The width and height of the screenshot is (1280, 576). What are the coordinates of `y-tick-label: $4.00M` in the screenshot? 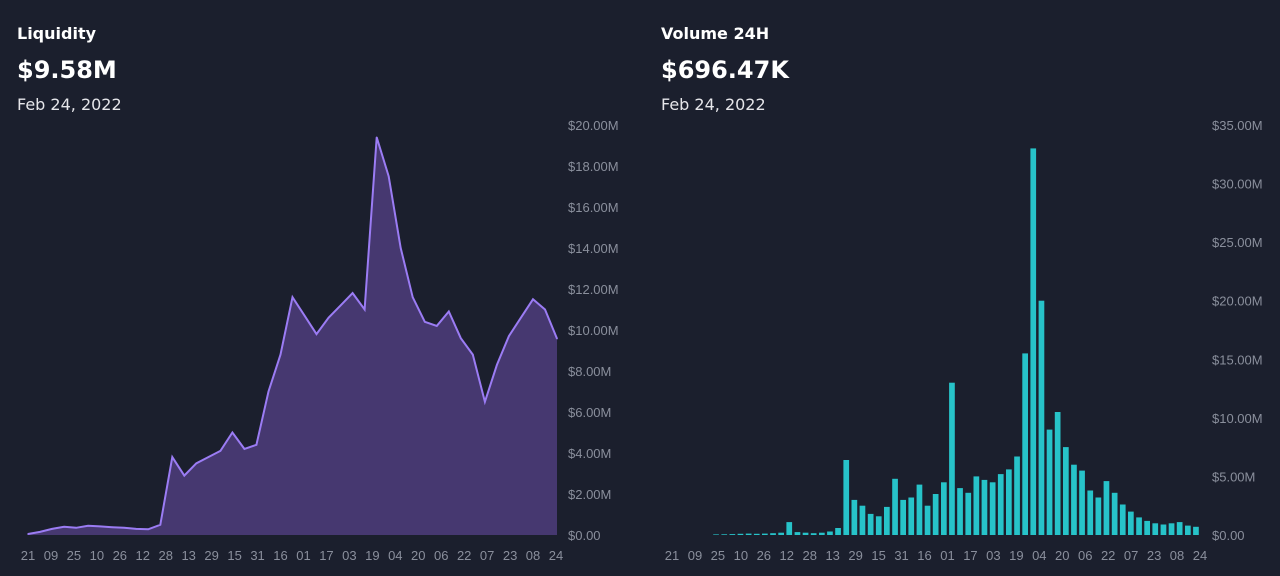 It's located at (589, 453).